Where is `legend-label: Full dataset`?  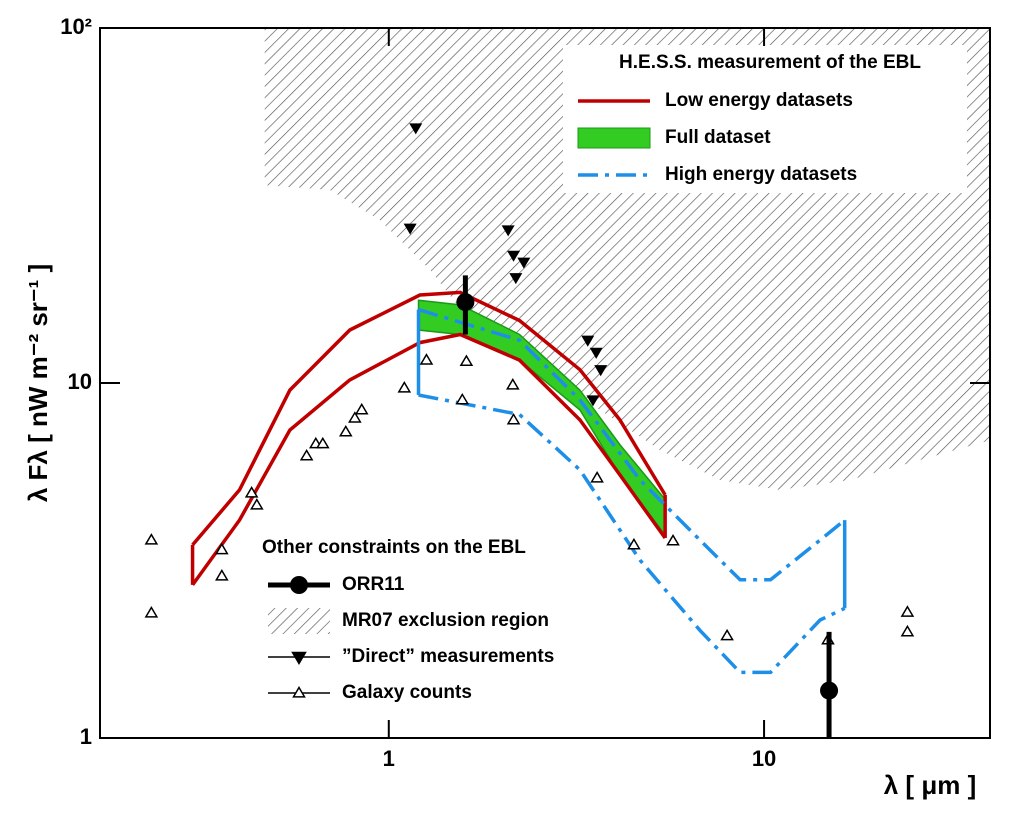 legend-label: Full dataset is located at coordinates (718, 137).